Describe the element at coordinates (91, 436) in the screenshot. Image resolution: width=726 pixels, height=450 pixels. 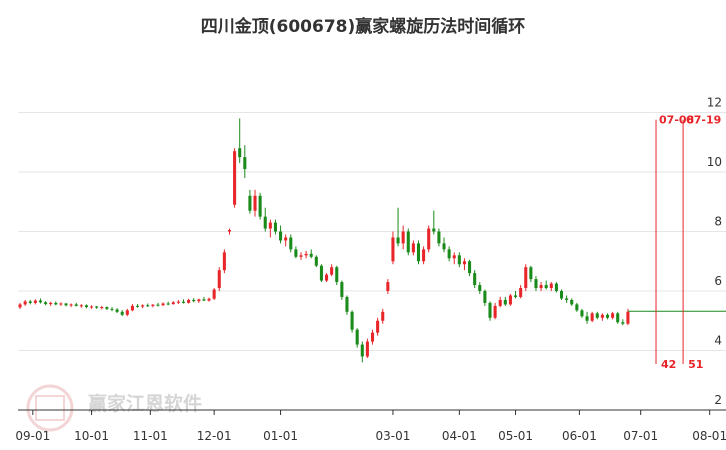
I see `x-tick-label: 10-01` at that location.